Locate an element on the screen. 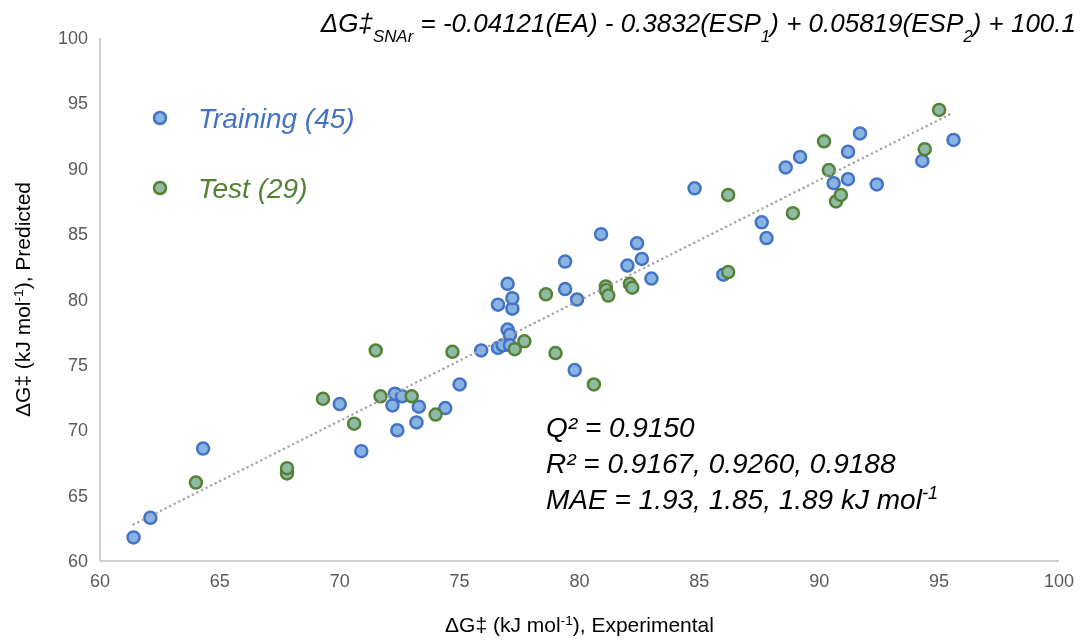 This screenshot has height=640, width=1088. annotation: R² = 0.9167, 0.9260, 0.9188 is located at coordinates (721, 463).